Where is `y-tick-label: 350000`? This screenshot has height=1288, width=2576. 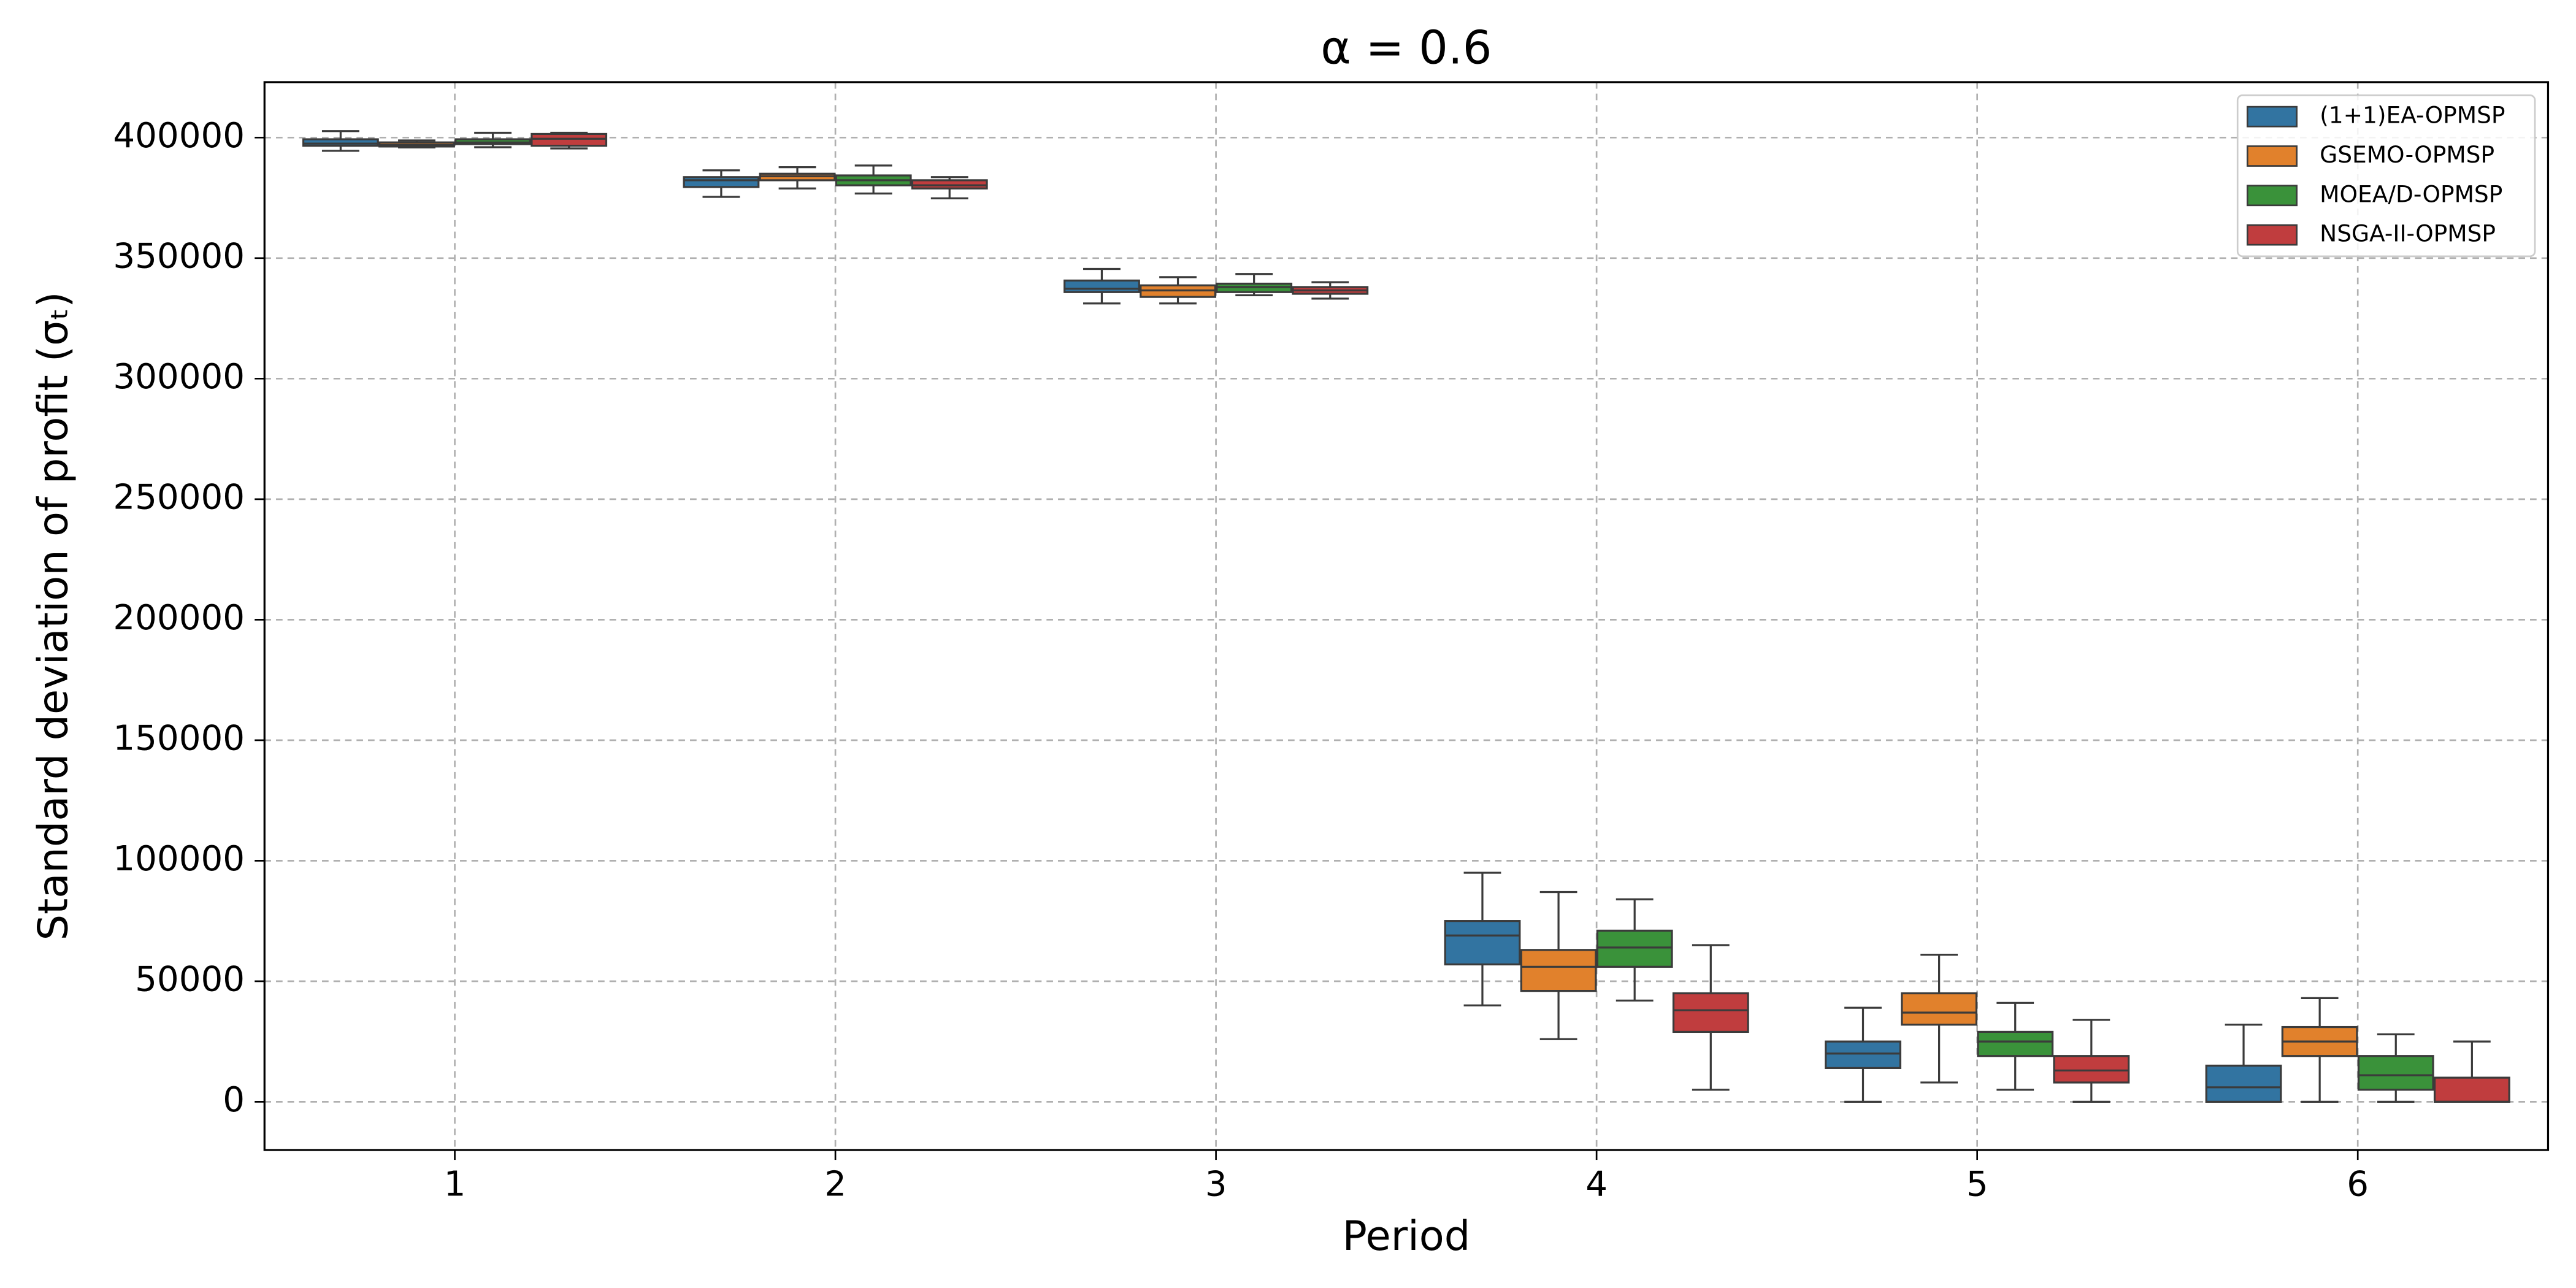 y-tick-label: 350000 is located at coordinates (179, 256).